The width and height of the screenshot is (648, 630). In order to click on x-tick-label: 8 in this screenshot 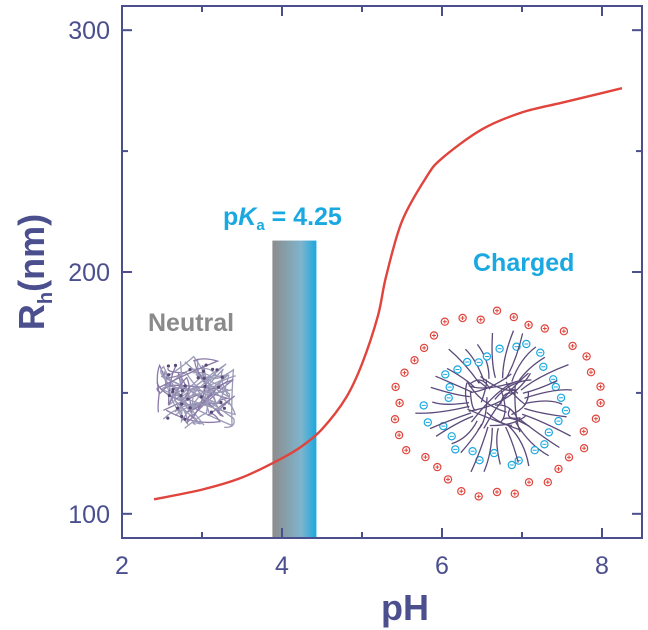, I will do `click(602, 566)`.